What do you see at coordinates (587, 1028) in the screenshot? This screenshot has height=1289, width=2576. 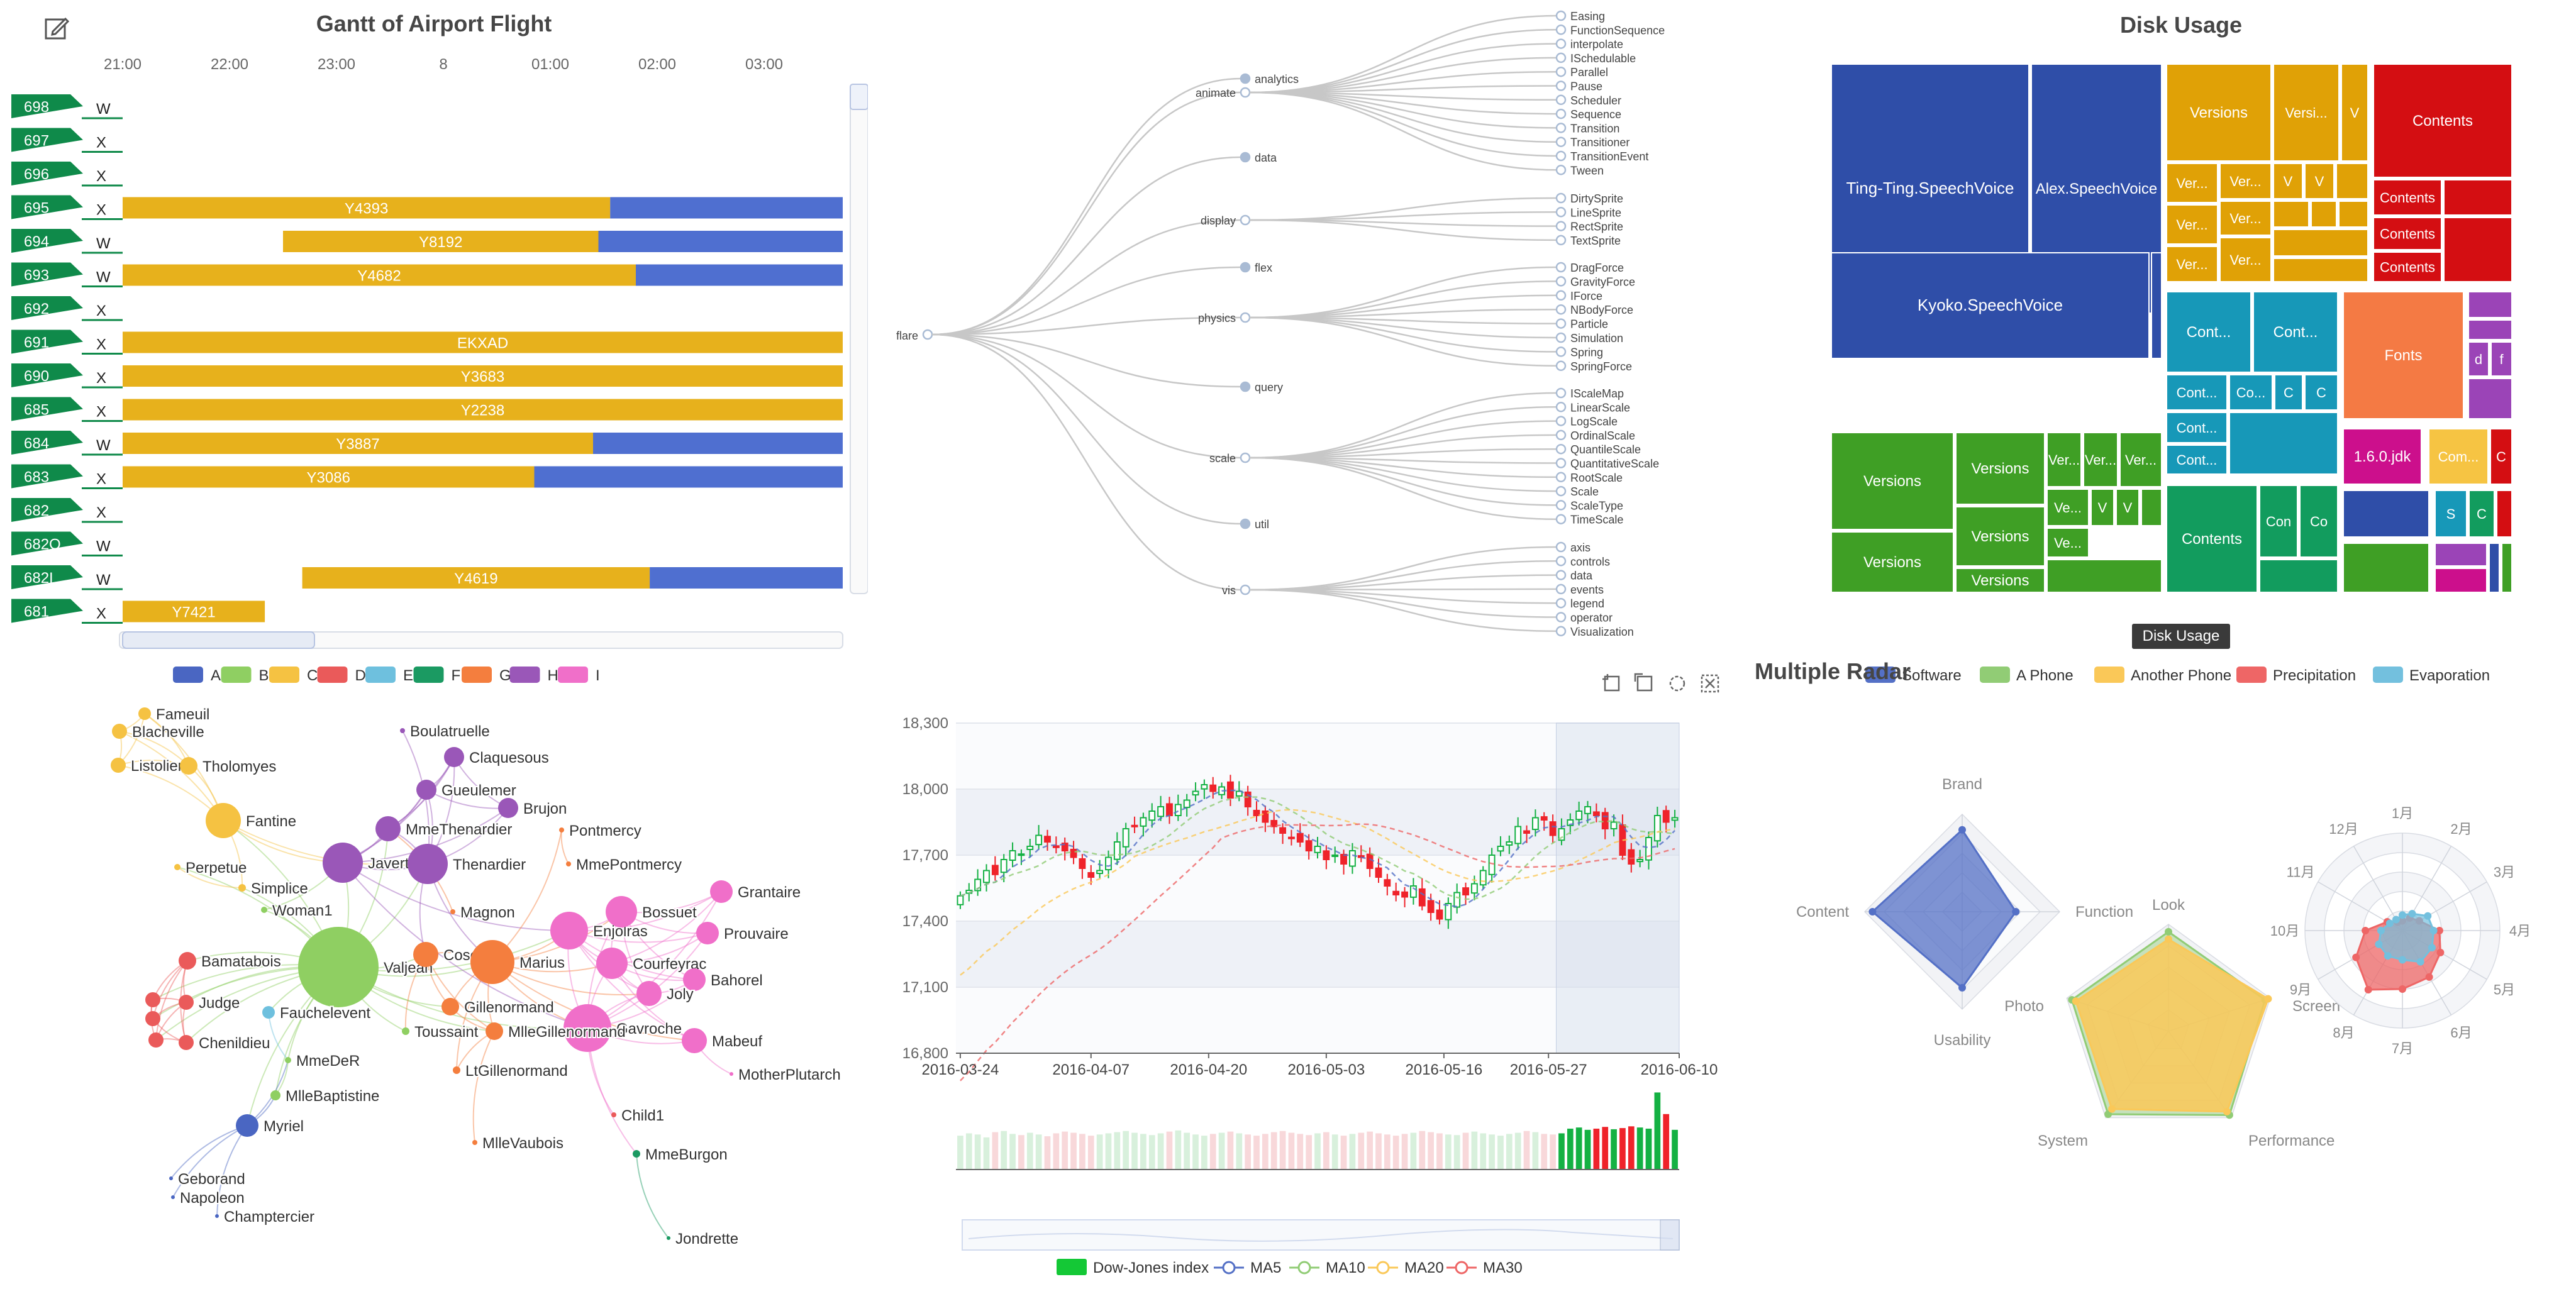 I see `graph-node-gavroche` at bounding box center [587, 1028].